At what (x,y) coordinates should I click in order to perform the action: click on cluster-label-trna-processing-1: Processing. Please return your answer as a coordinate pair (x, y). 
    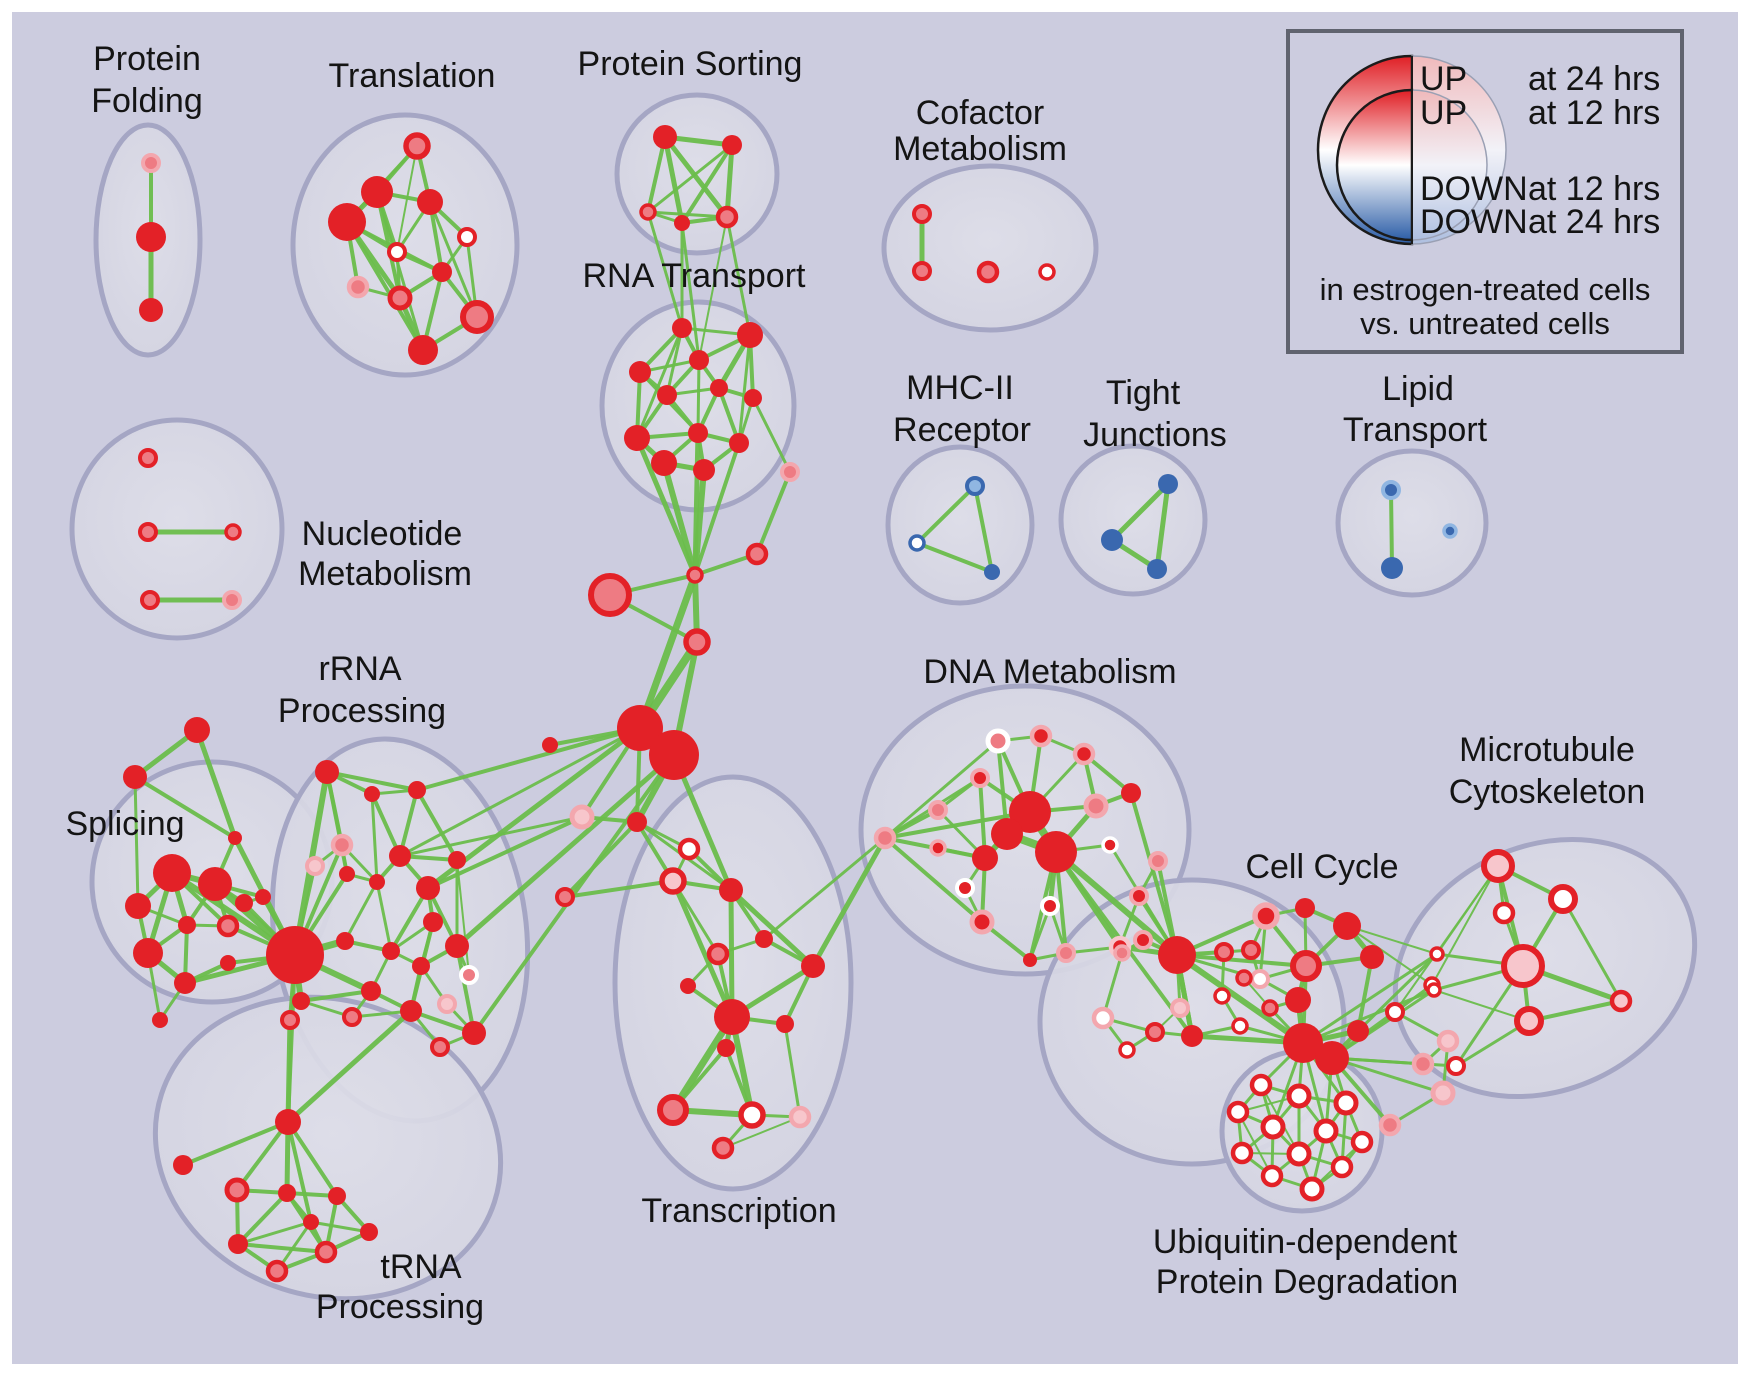
    Looking at the image, I should click on (400, 1307).